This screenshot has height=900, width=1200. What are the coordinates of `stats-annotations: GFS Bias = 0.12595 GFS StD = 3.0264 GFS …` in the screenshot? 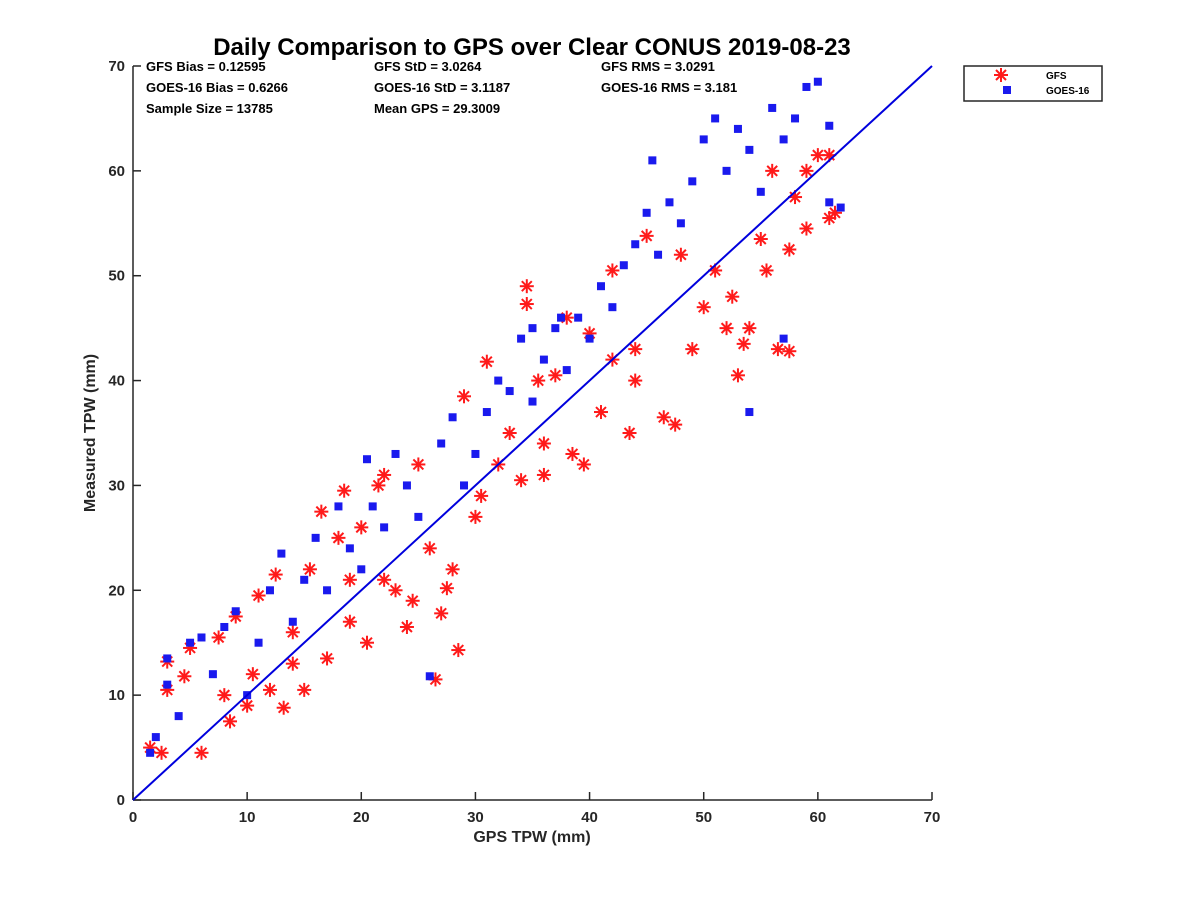 It's located at (441, 87).